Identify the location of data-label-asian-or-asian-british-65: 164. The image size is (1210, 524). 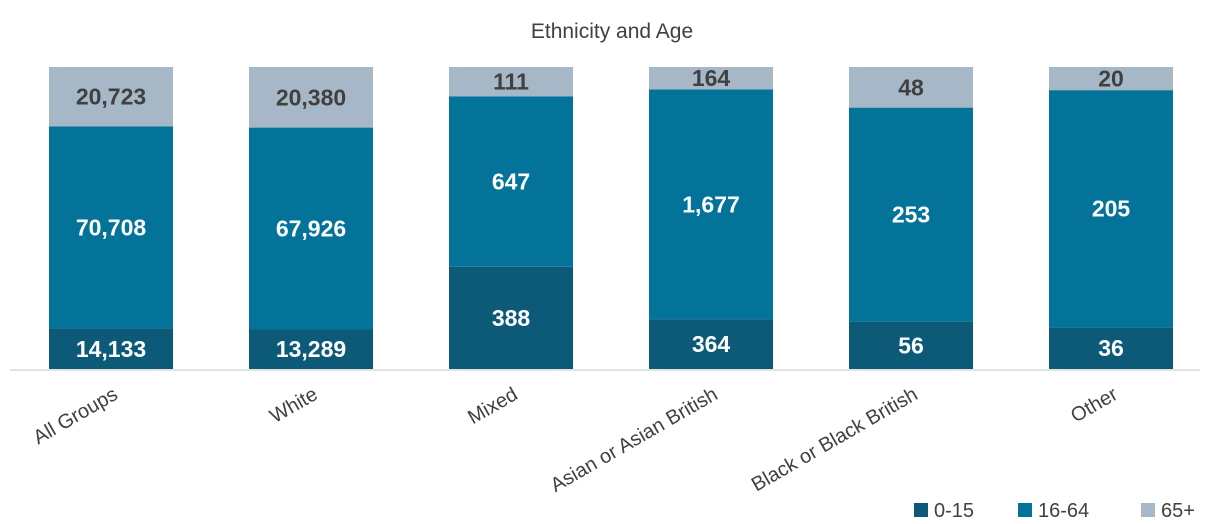
(711, 78).